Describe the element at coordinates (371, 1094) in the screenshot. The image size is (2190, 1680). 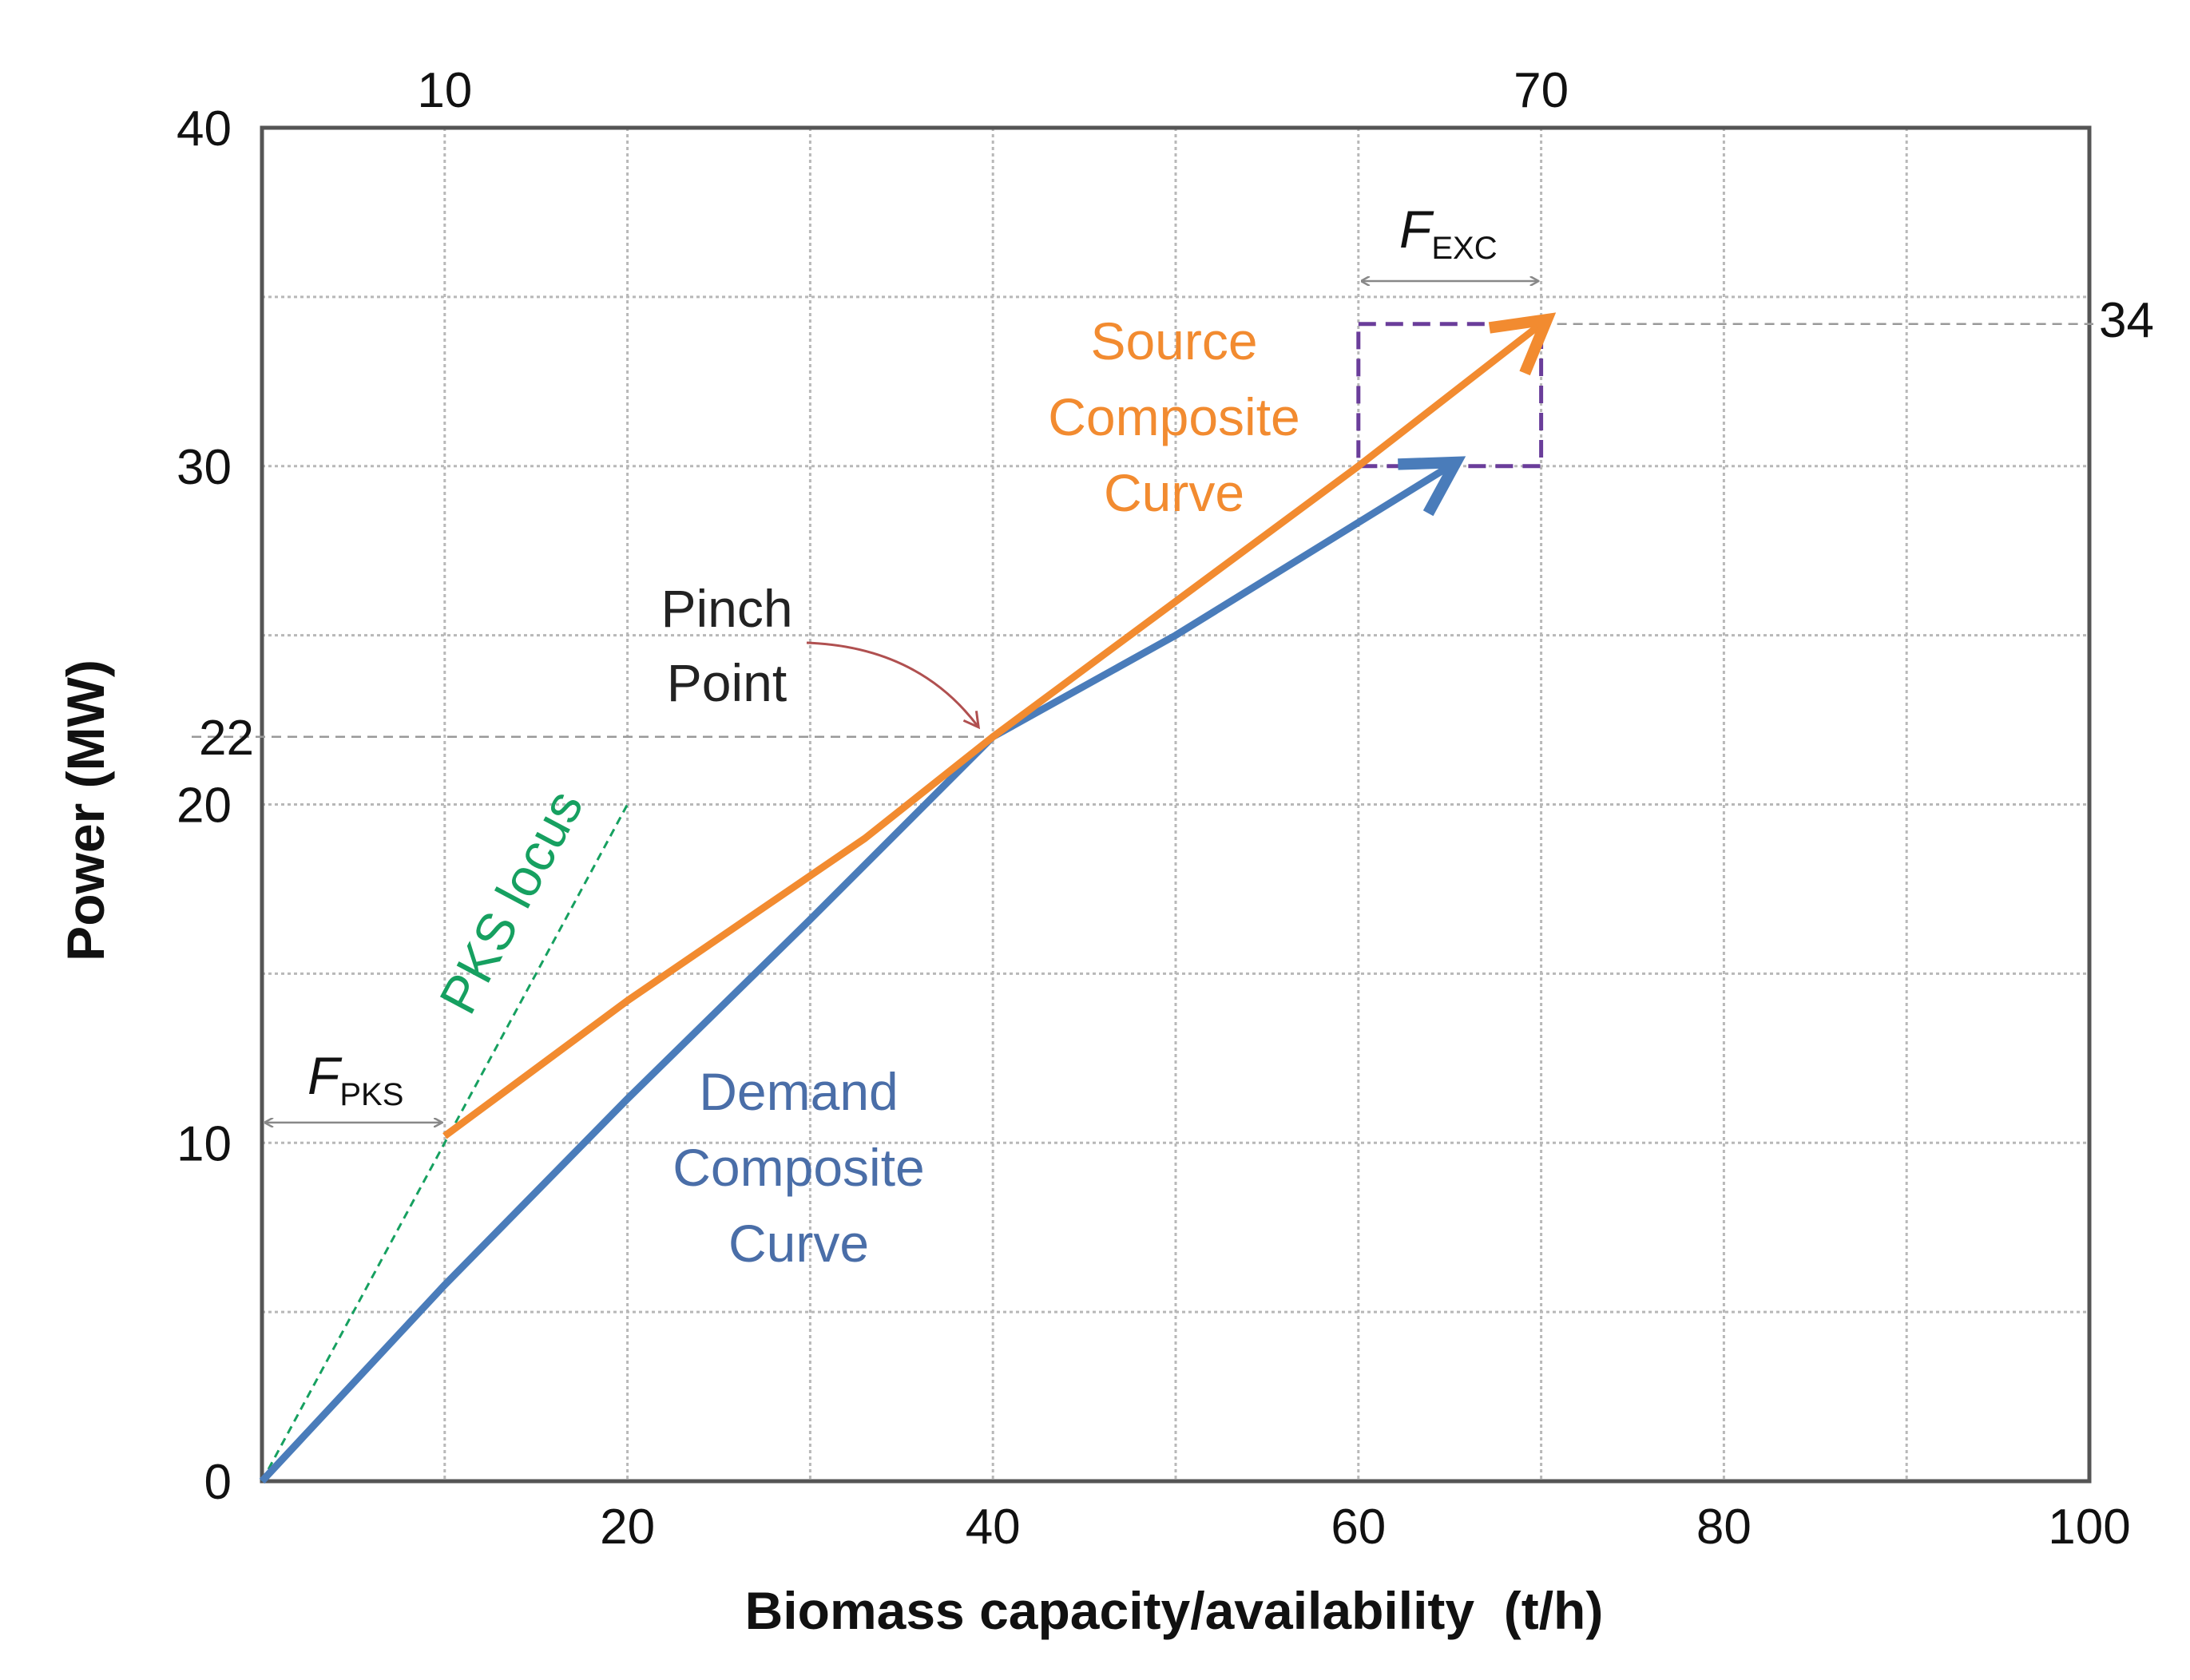
I see `f-pks-sub: PKS` at that location.